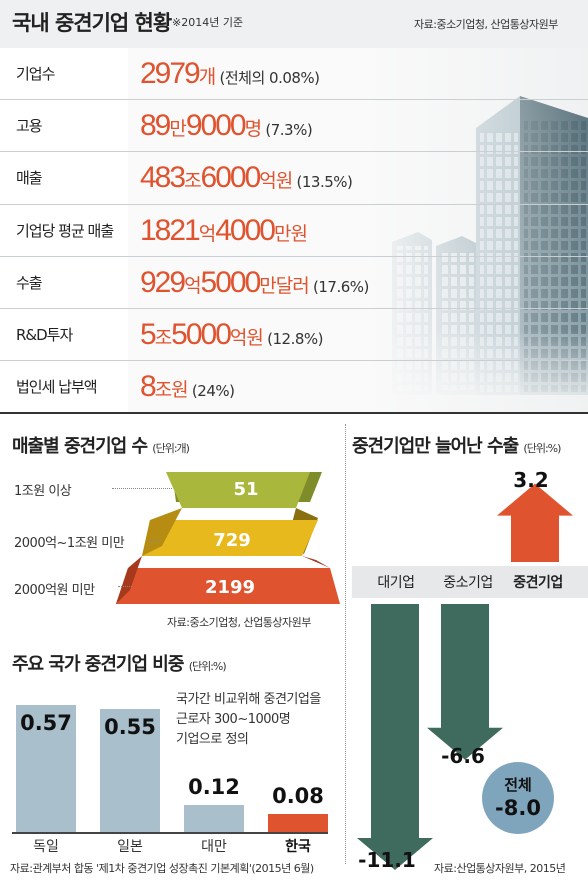  What do you see at coordinates (216, 126) in the screenshot?
I see `stat-value-part: 9000` at bounding box center [216, 126].